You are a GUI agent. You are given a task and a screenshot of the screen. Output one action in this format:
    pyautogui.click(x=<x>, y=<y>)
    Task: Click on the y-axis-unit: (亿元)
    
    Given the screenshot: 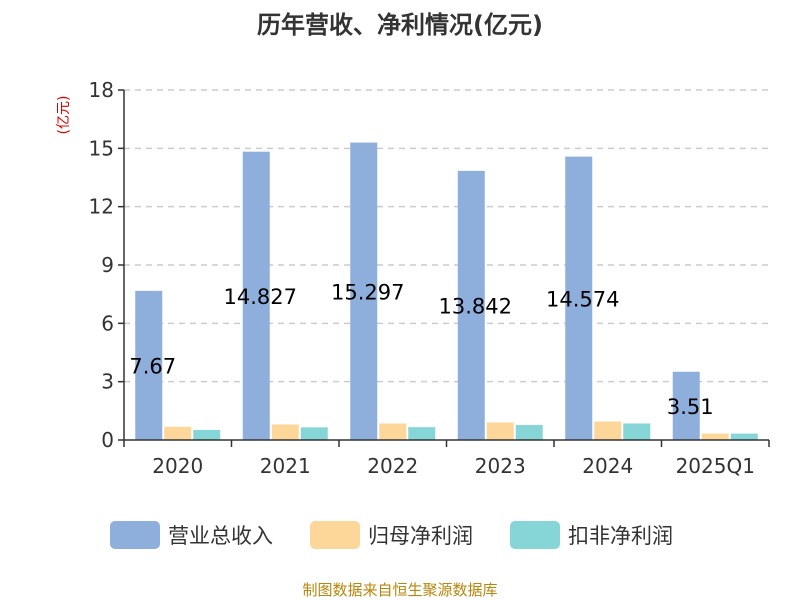 What is the action you would take?
    pyautogui.click(x=64, y=115)
    